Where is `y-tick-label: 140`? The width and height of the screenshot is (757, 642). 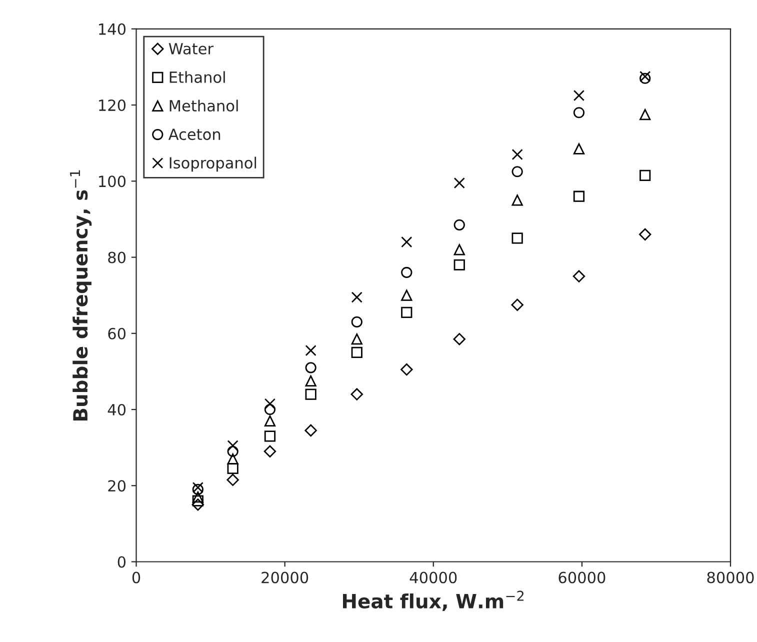 y-tick-label: 140 is located at coordinates (112, 29).